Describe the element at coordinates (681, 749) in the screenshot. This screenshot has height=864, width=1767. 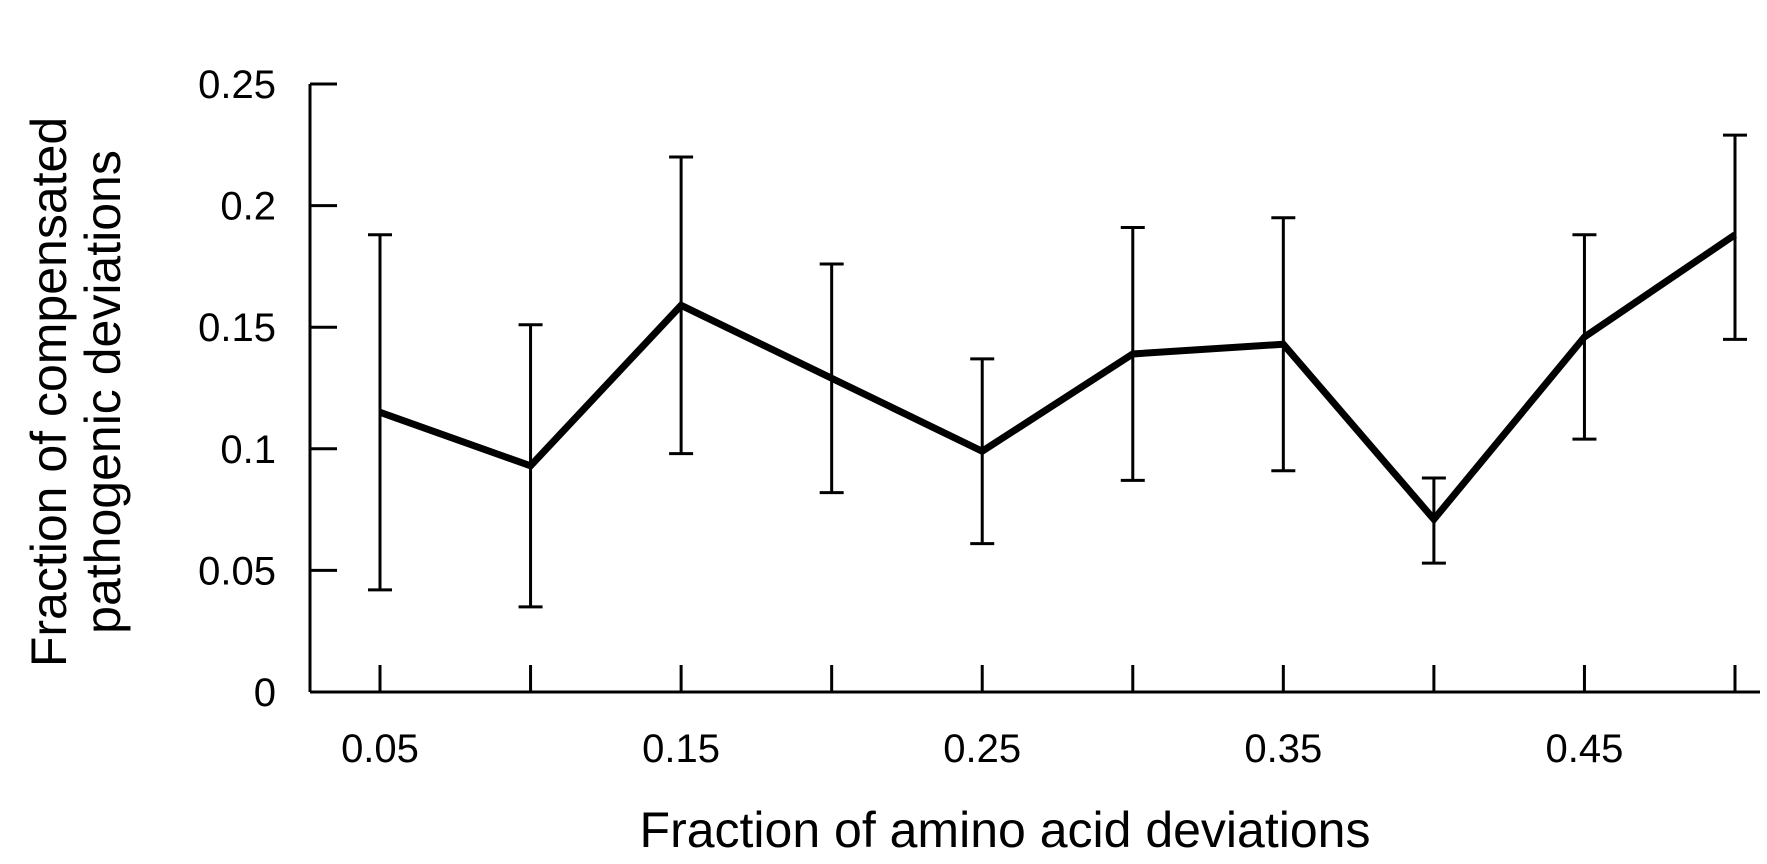
I see `x-tick-label: 0.15` at that location.